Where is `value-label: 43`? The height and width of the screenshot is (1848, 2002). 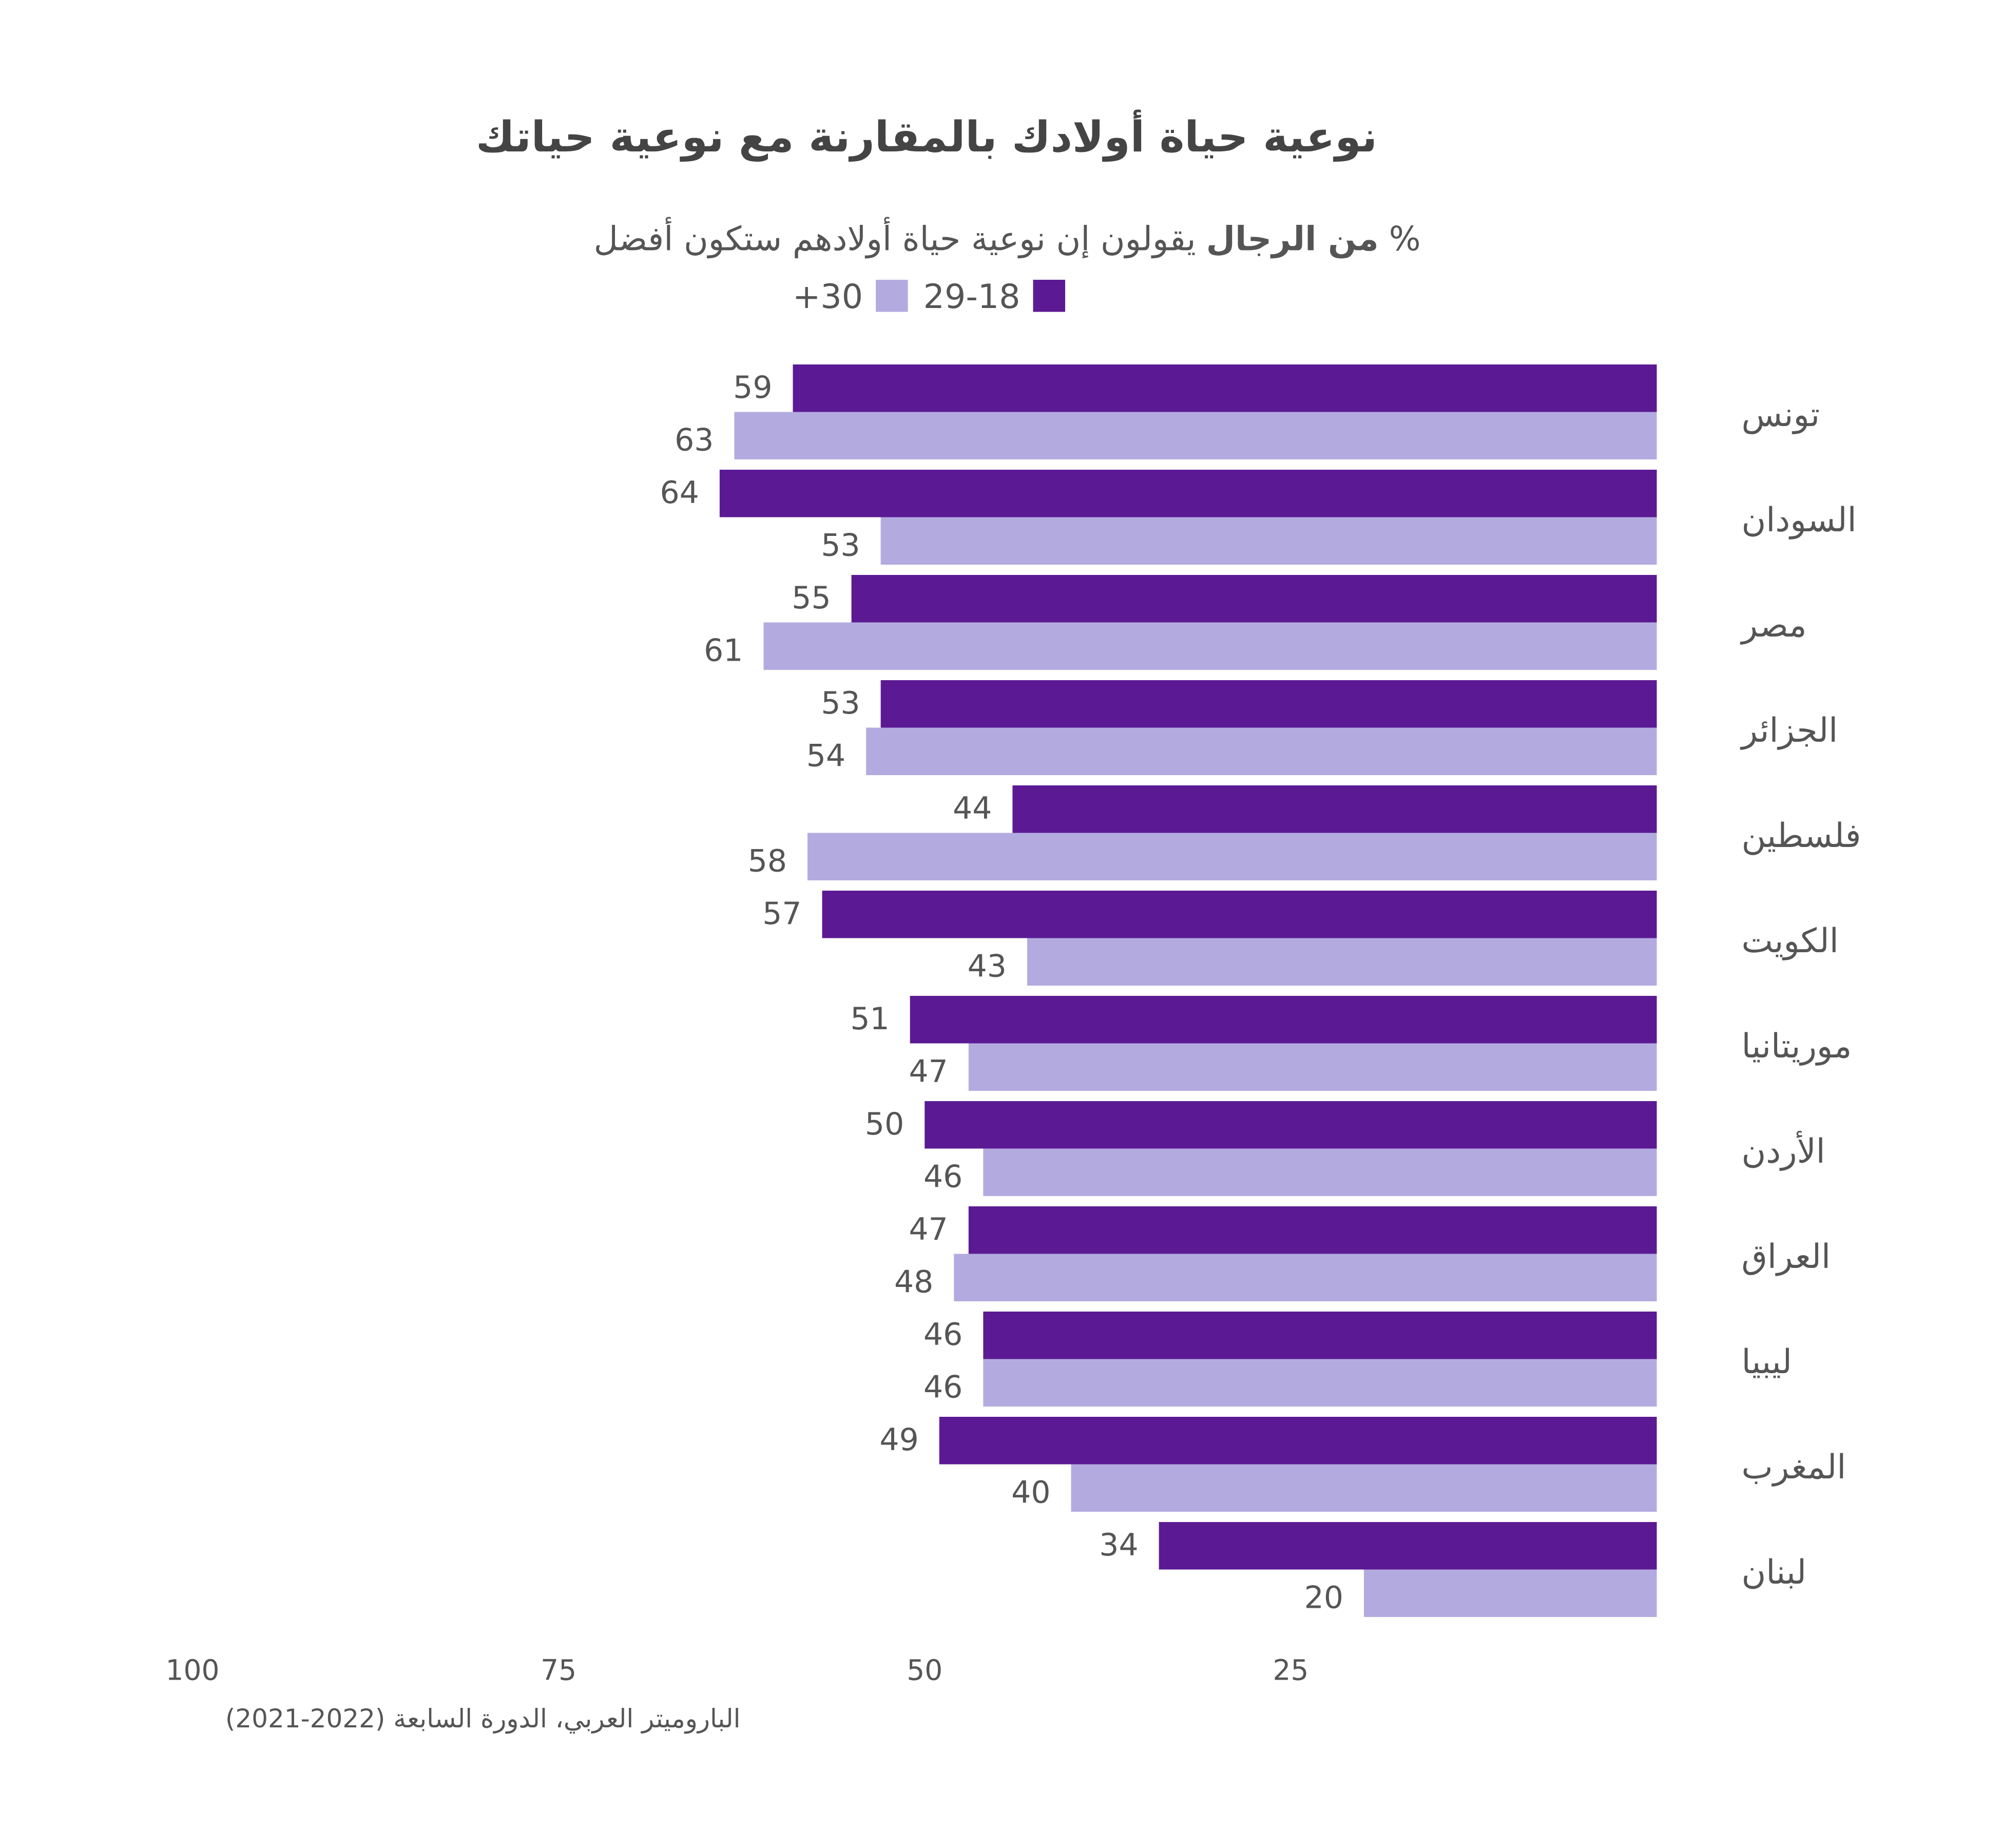 value-label: 43 is located at coordinates (987, 967).